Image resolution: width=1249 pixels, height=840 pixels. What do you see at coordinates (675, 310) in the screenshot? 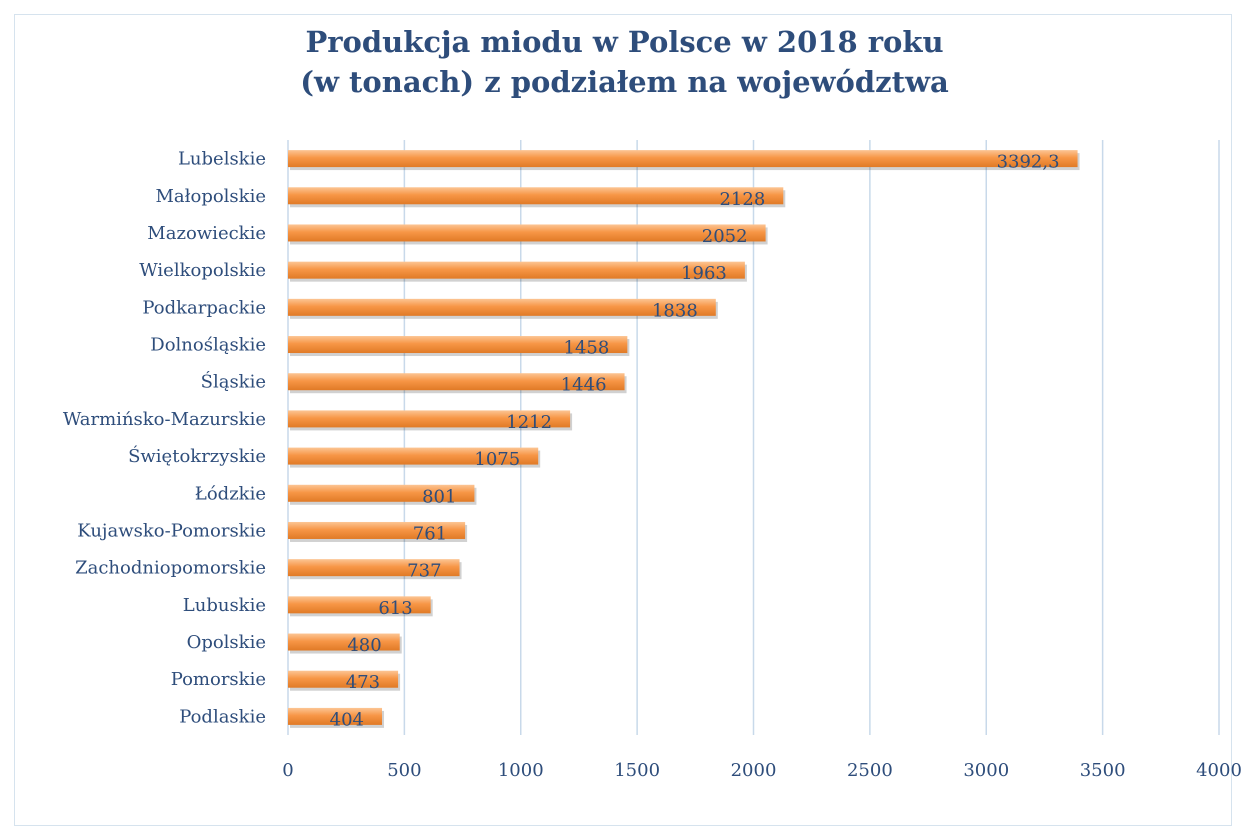
I see `data-label: 1838` at bounding box center [675, 310].